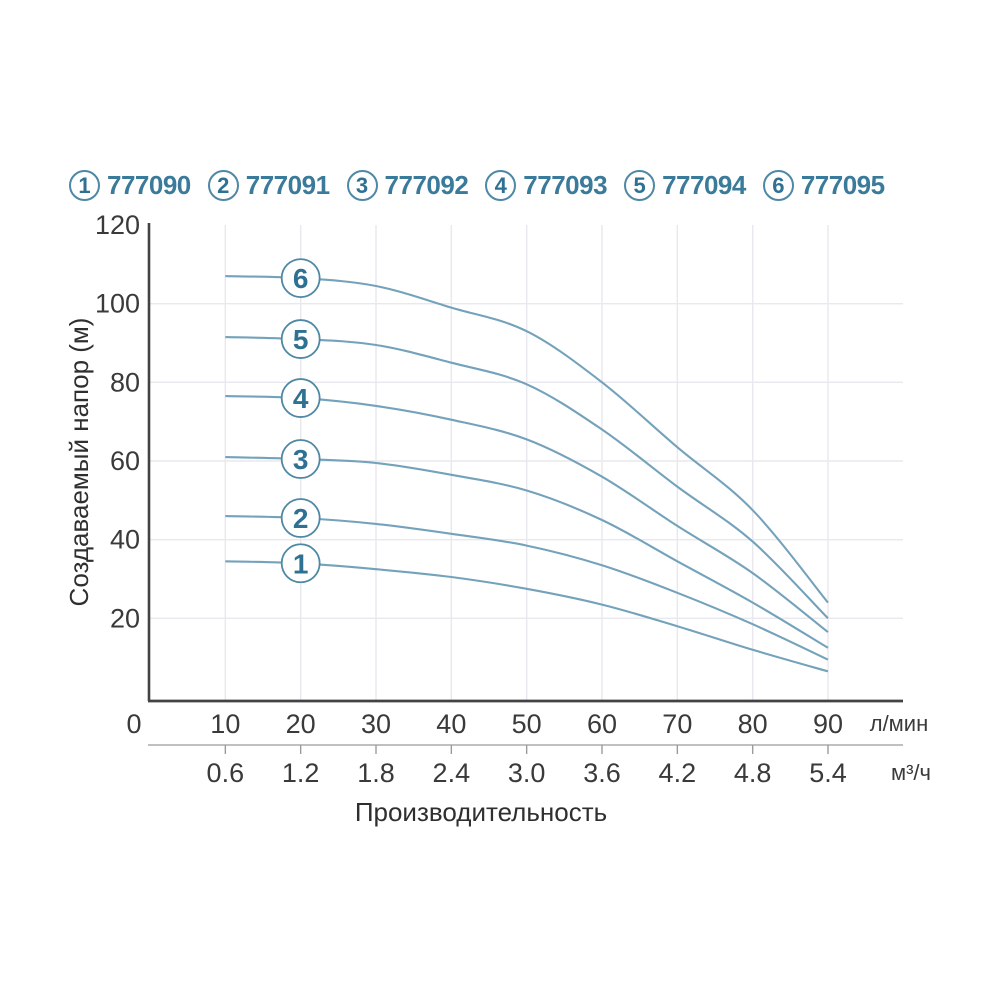 The image size is (1000, 1000). I want to click on x-tick-label-lmin: 40, so click(451, 724).